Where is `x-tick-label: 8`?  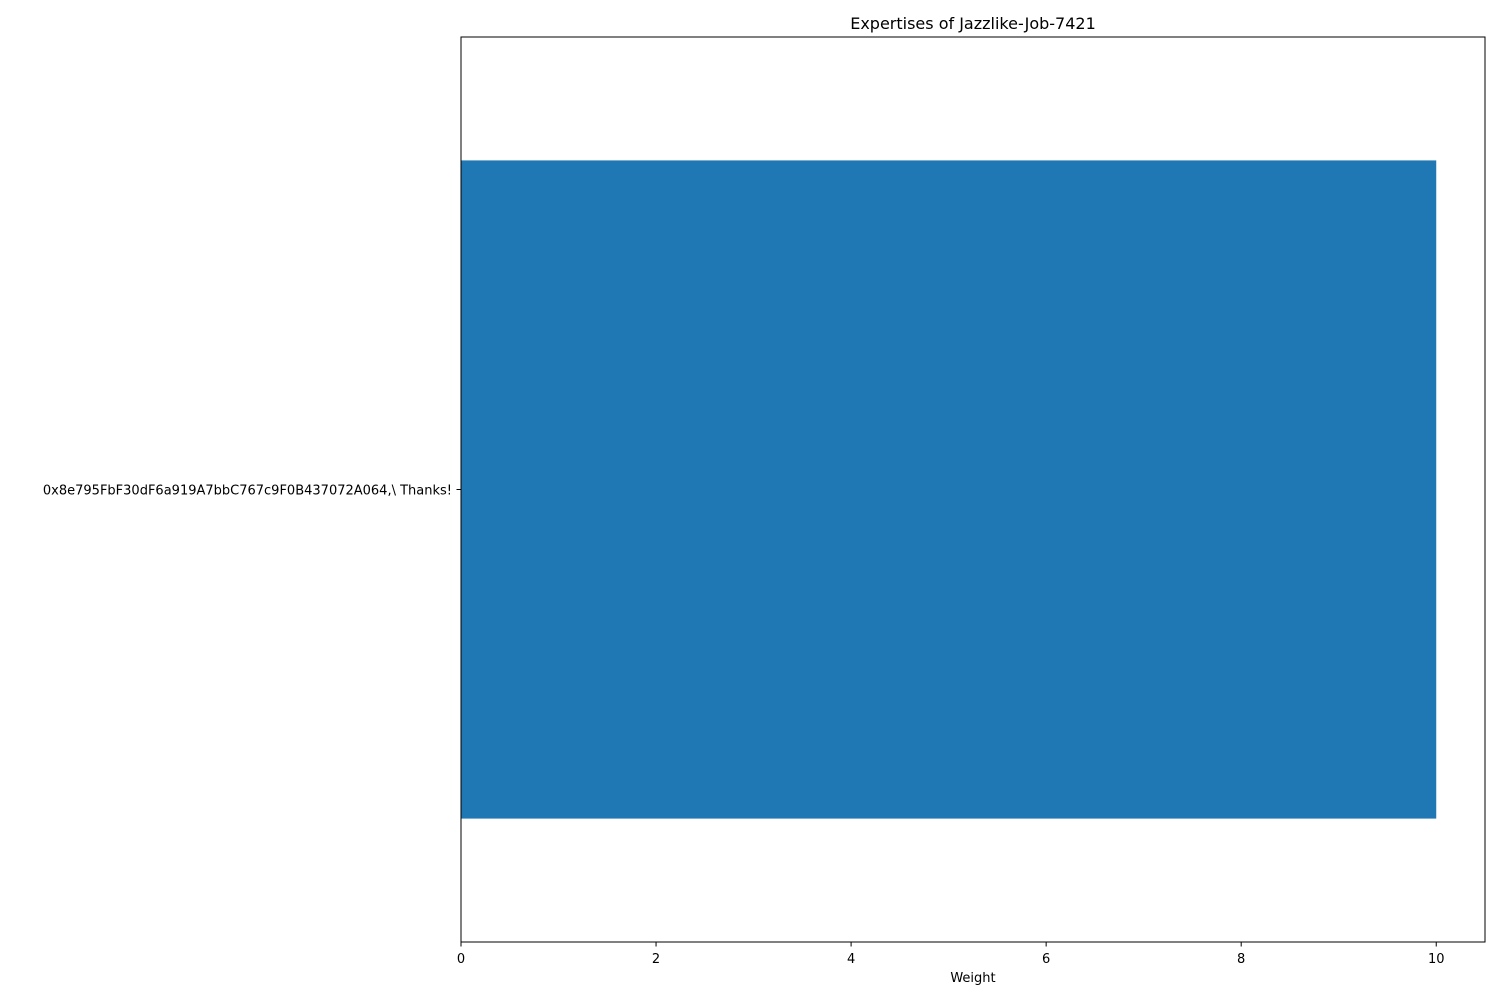 x-tick-label: 8 is located at coordinates (1241, 959).